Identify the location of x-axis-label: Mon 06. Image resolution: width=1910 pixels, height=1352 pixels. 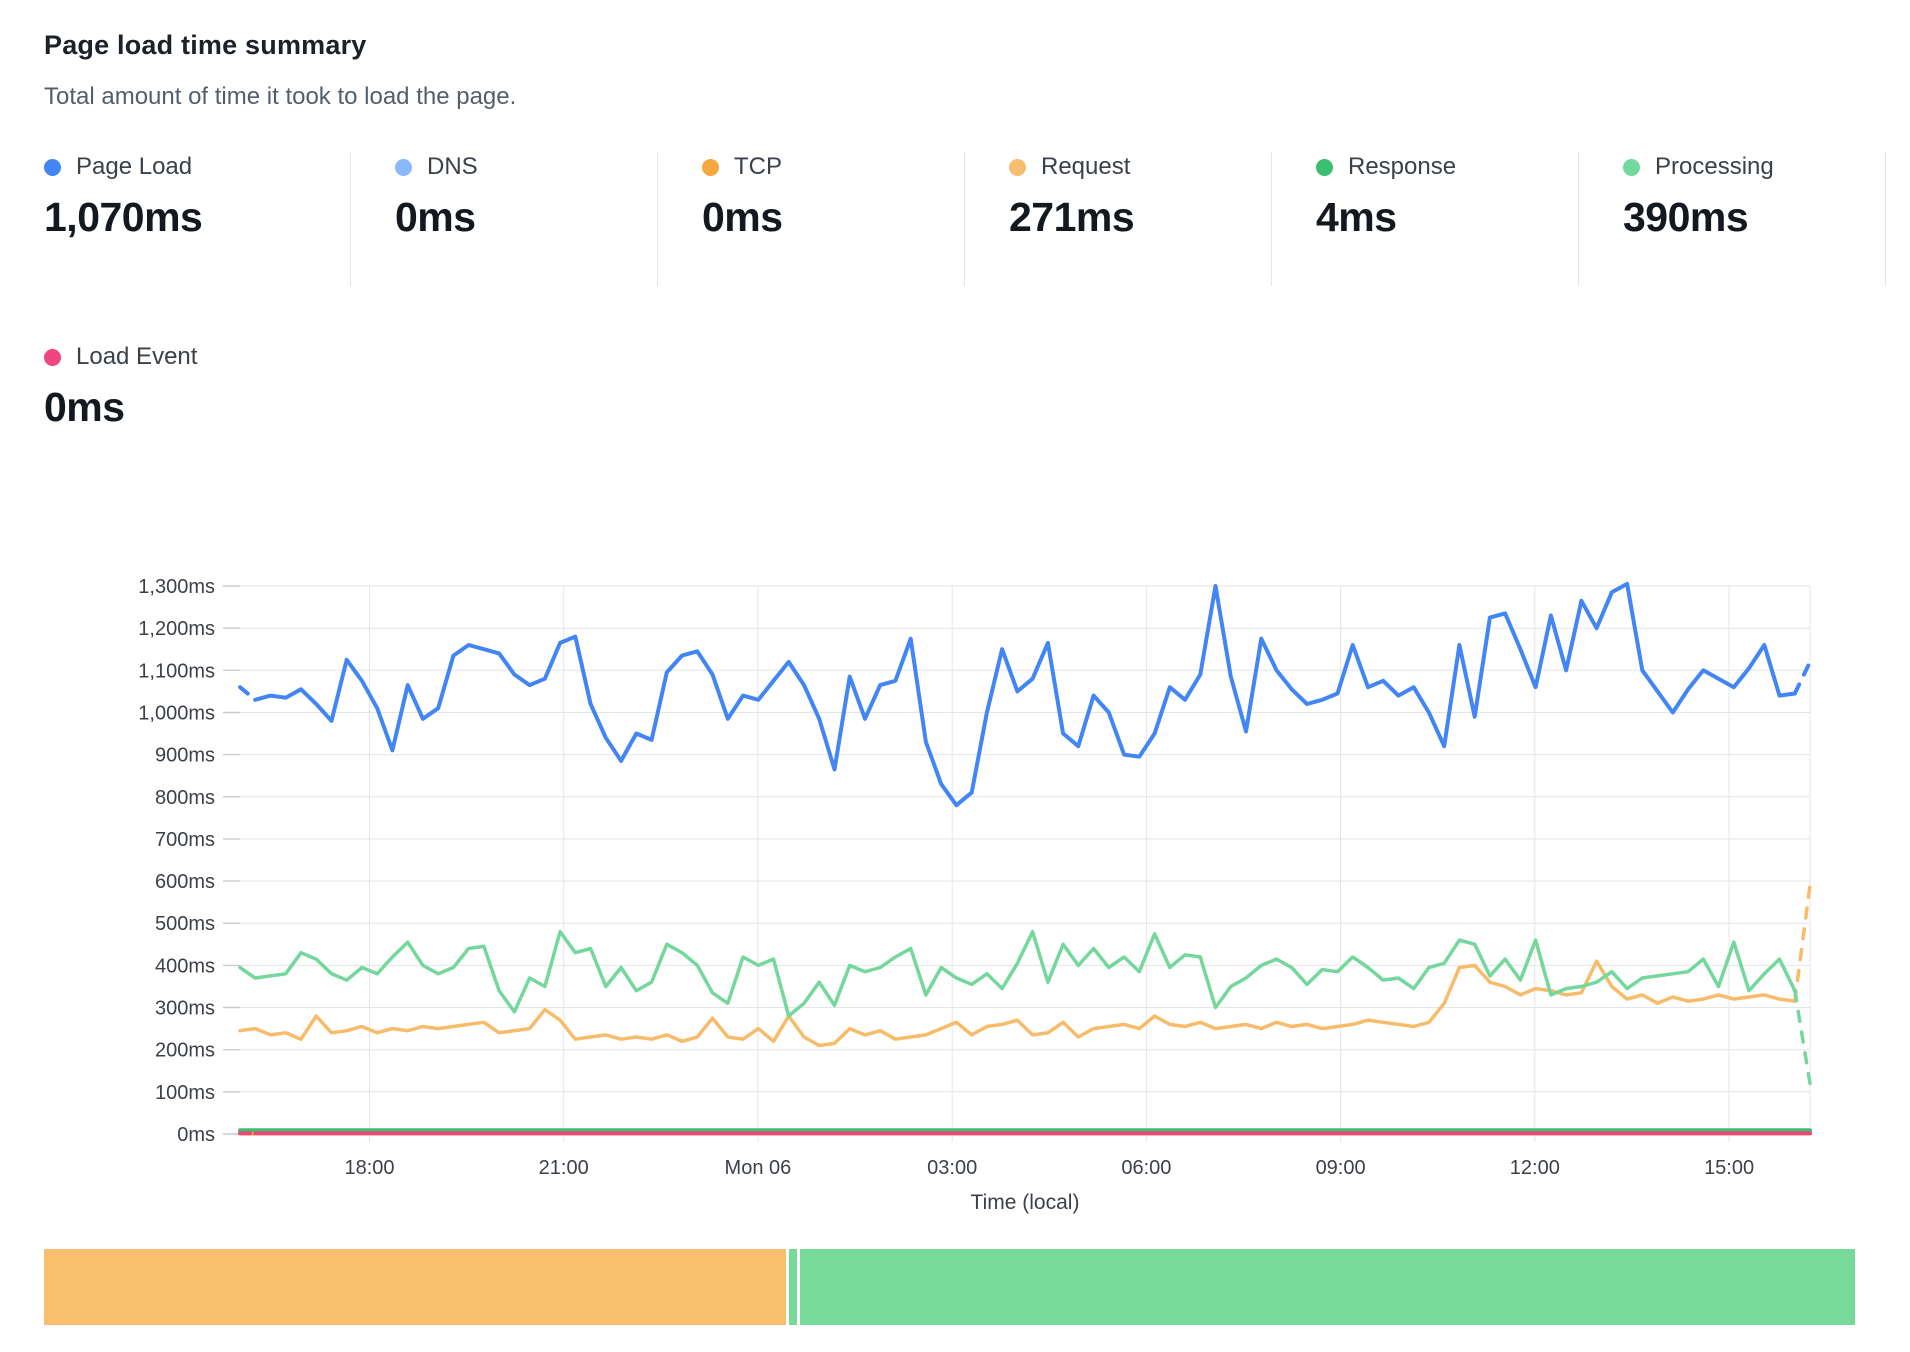
(758, 1168).